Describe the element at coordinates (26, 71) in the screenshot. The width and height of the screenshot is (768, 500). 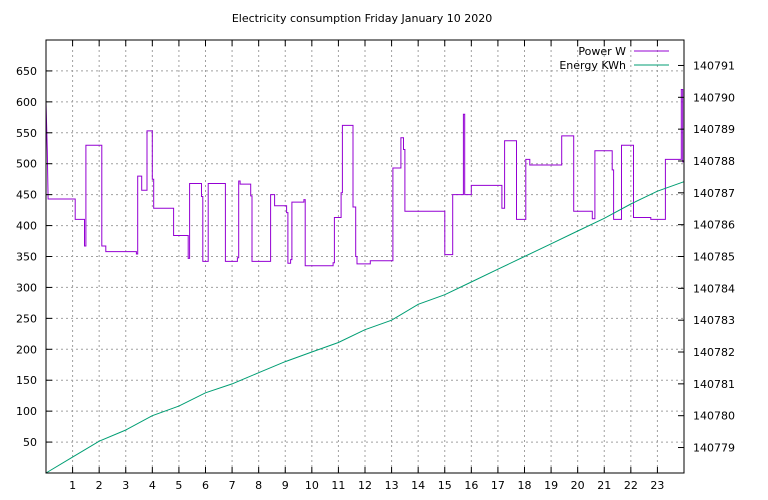
I see `y-tick-label: 650` at that location.